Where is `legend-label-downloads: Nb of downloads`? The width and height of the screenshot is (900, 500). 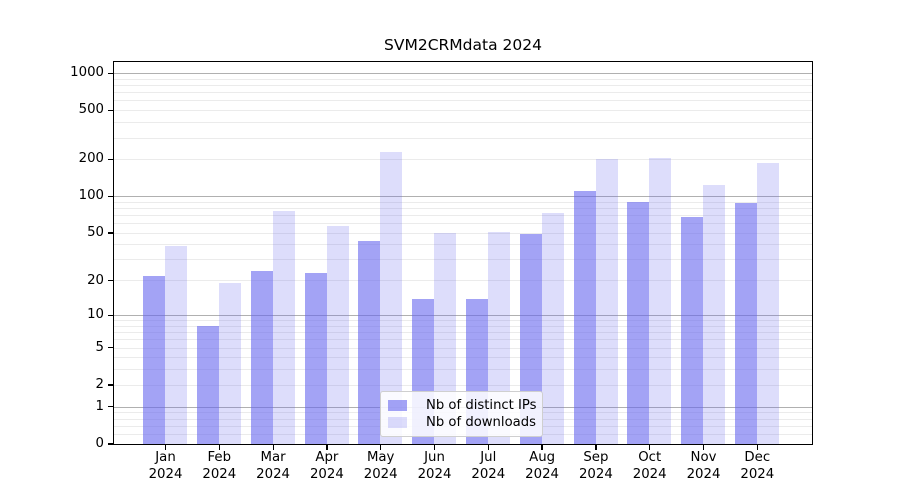 legend-label-downloads: Nb of downloads is located at coordinates (481, 422).